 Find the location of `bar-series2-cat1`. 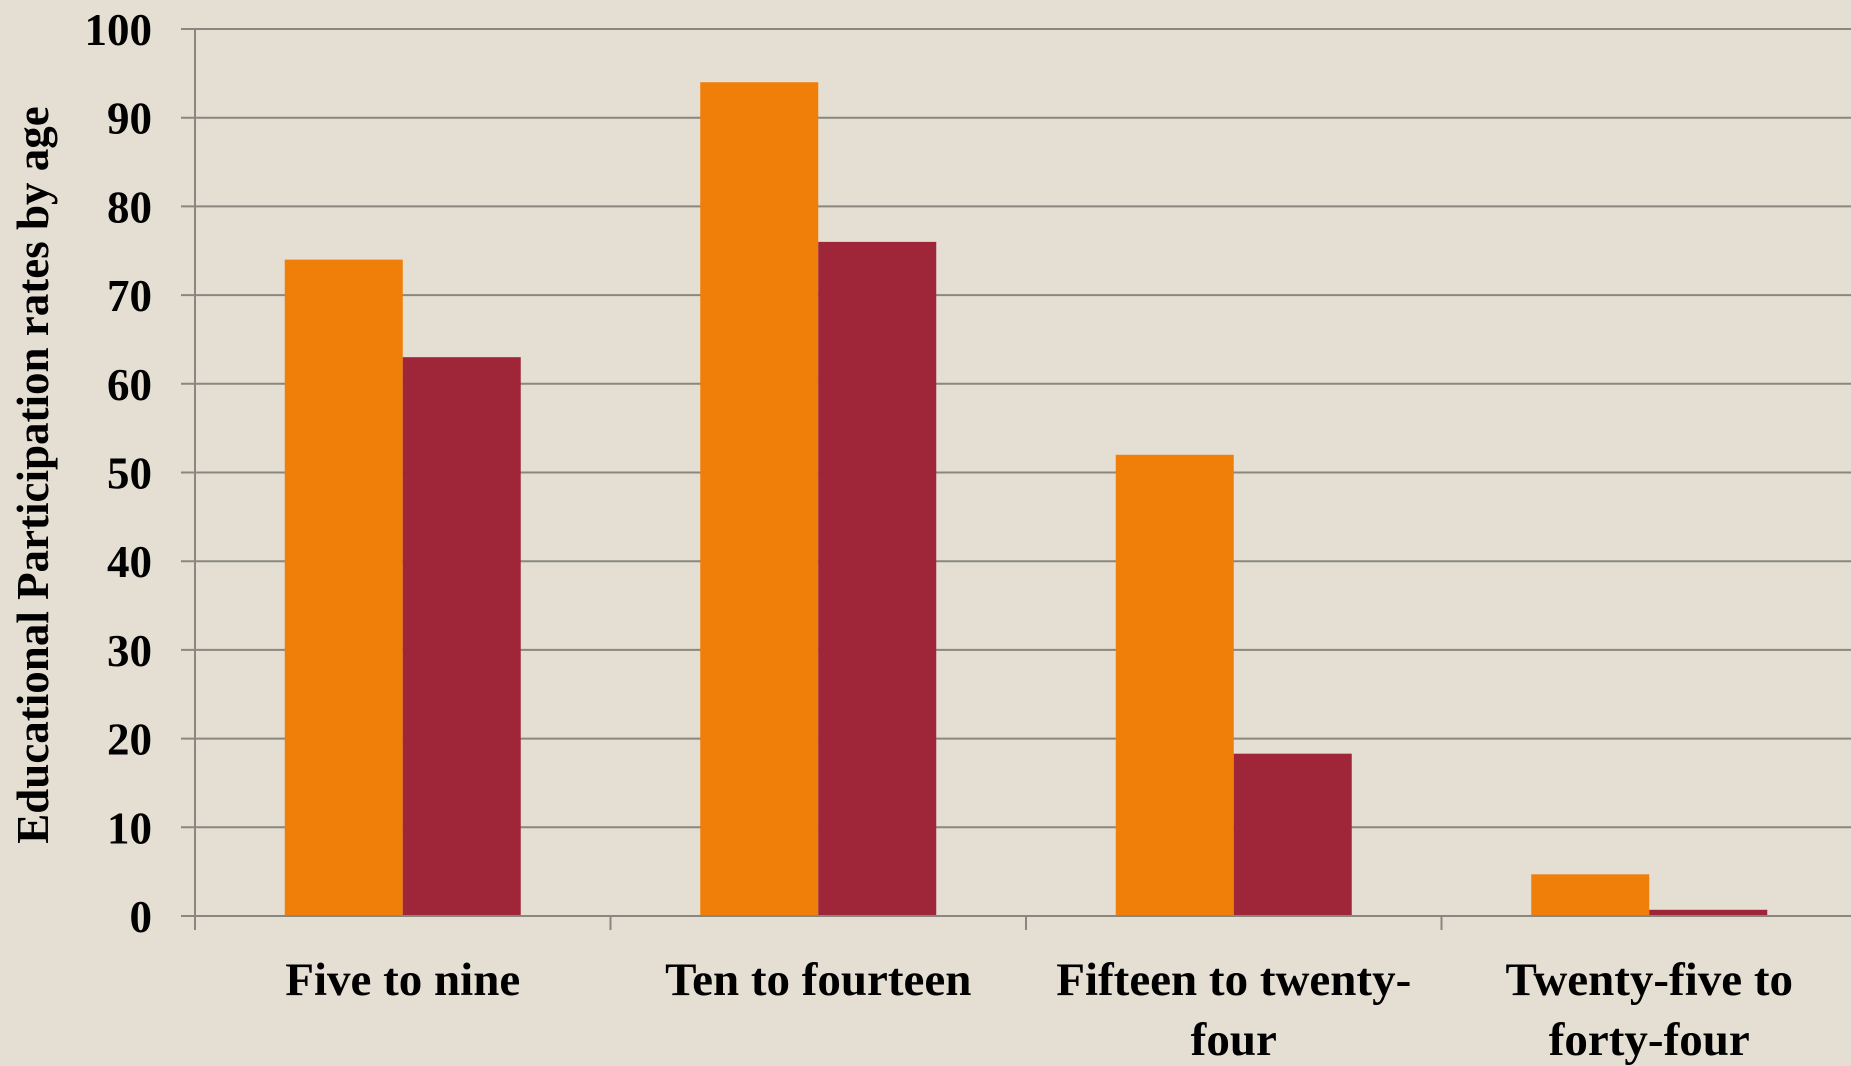

bar-series2-cat1 is located at coordinates (461, 636).